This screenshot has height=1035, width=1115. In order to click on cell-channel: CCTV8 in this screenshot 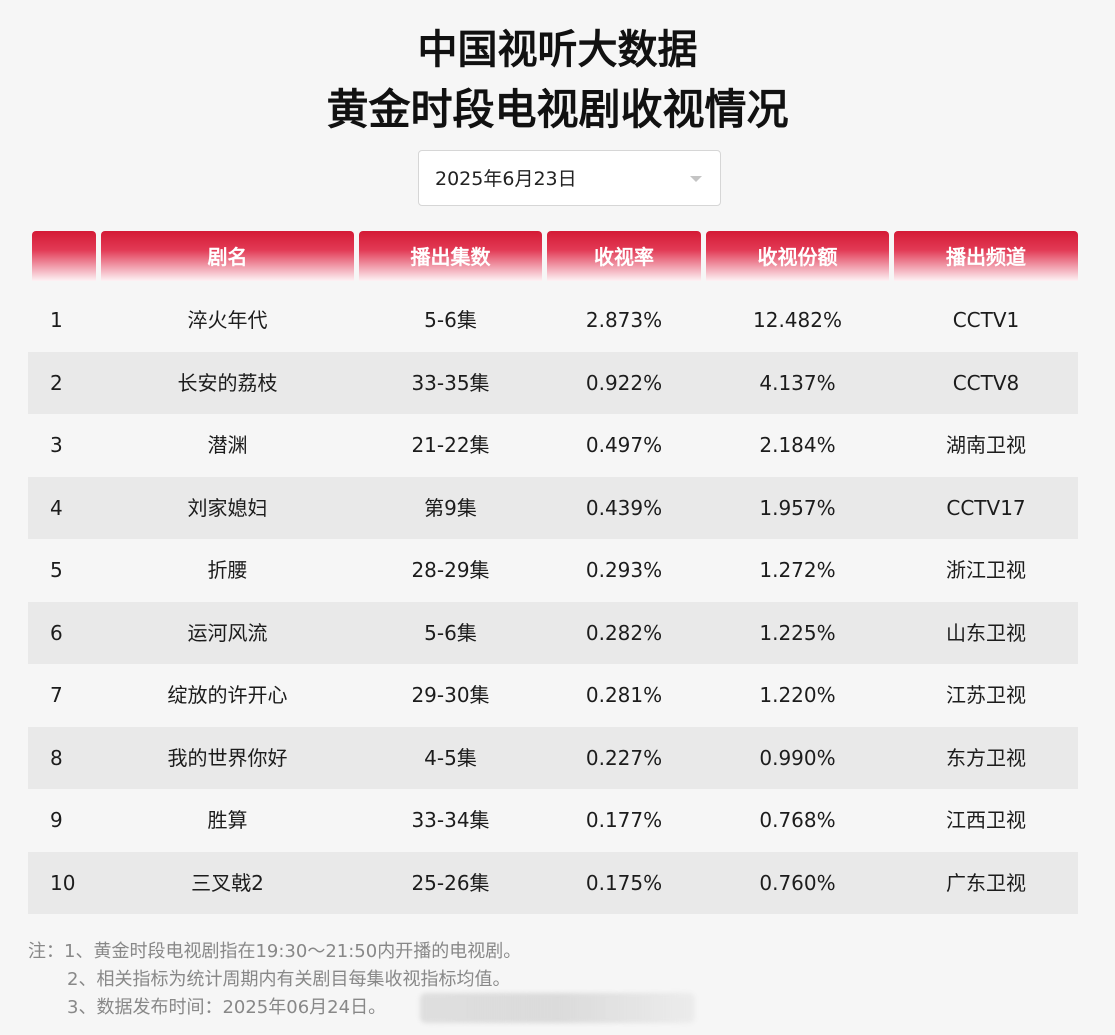, I will do `click(986, 382)`.